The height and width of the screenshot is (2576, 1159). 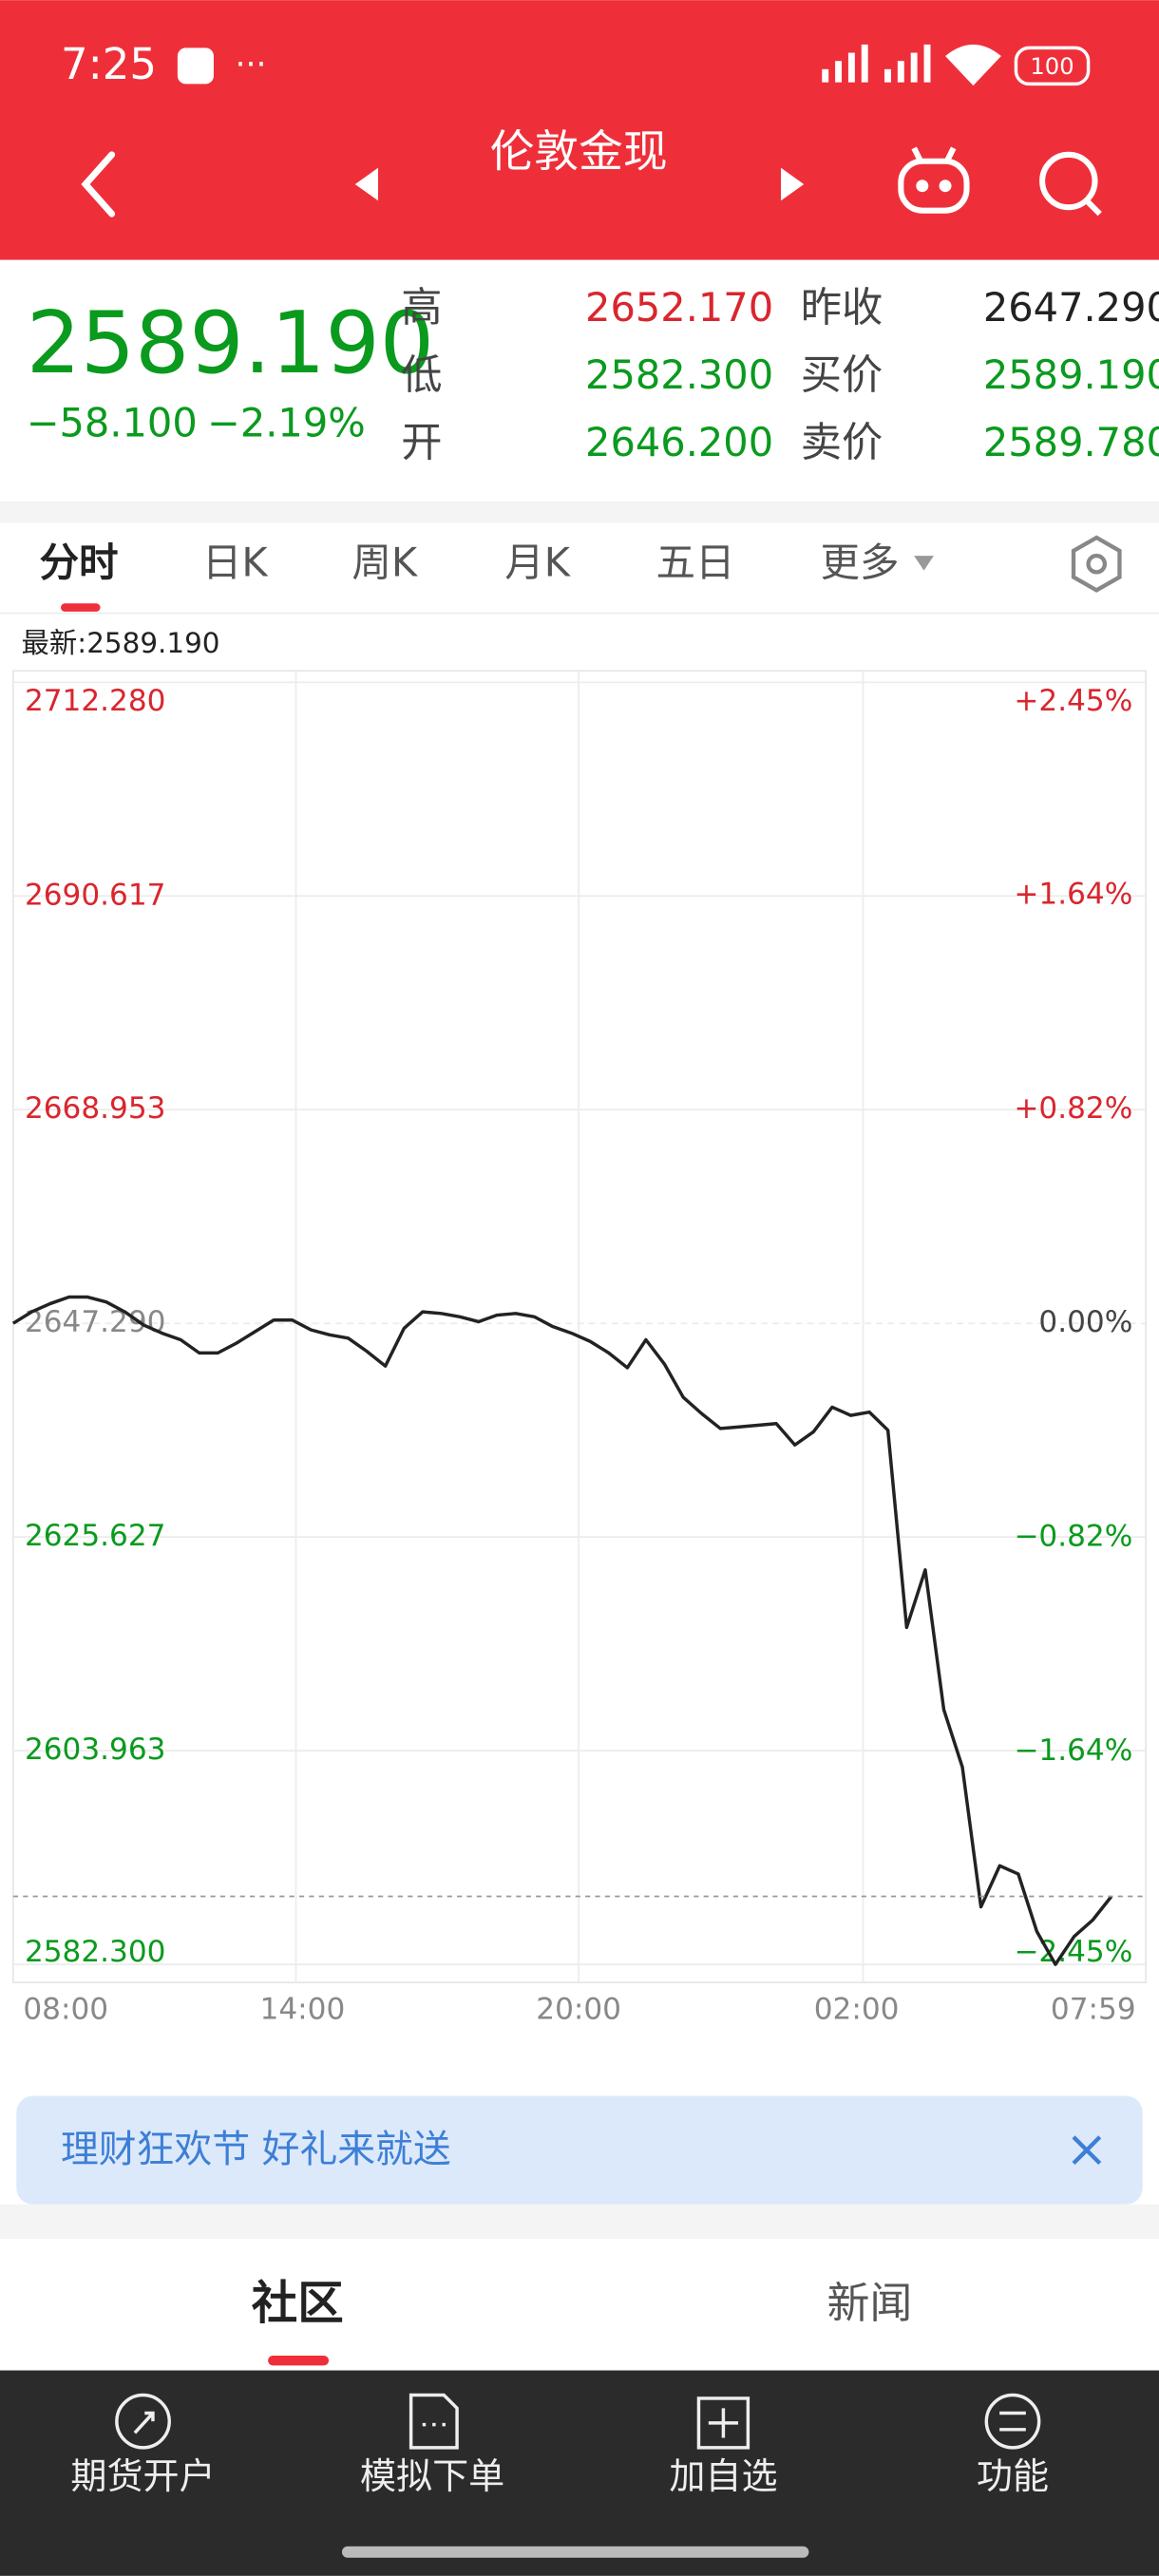 What do you see at coordinates (860, 562) in the screenshot?
I see `period-tab: 更多` at bounding box center [860, 562].